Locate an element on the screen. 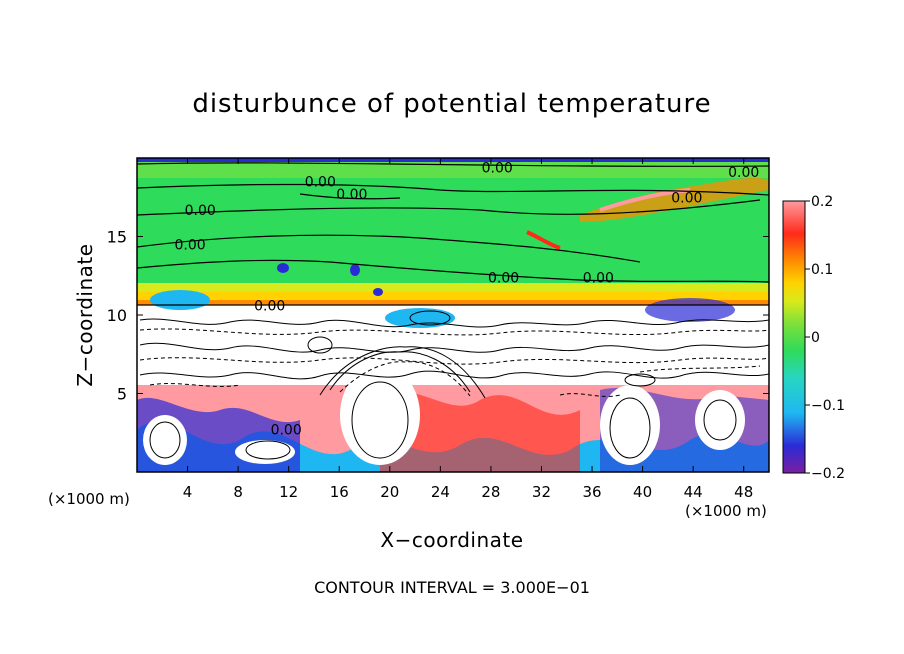 The width and height of the screenshot is (904, 654). chart-title: disturbunce of potential temperature is located at coordinates (451, 104).